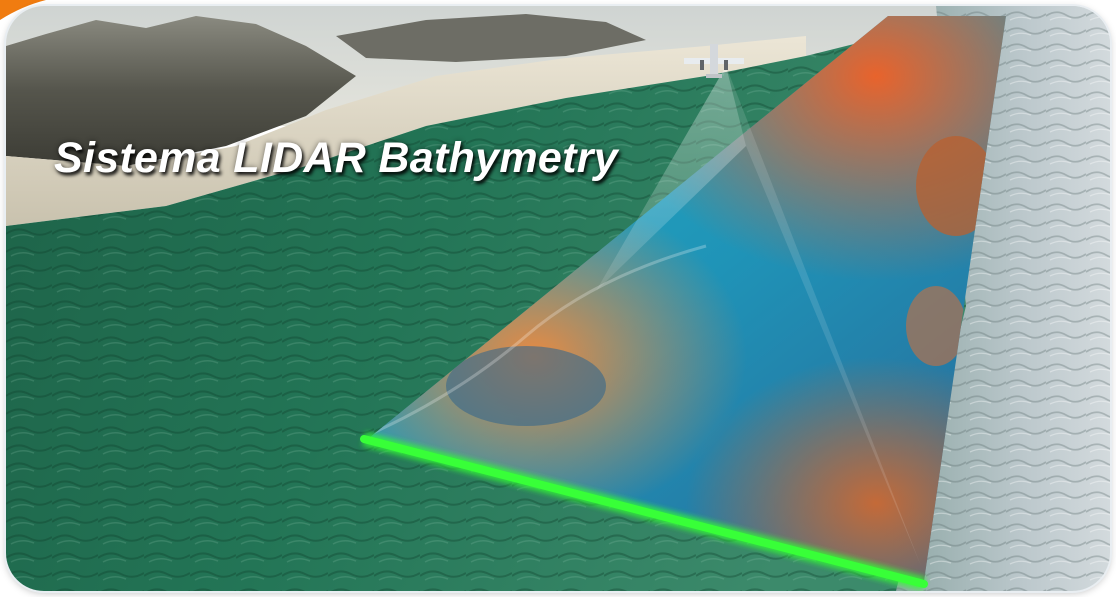 The height and width of the screenshot is (597, 1116). Describe the element at coordinates (671, 178) in the screenshot. I see `laser-beam` at that location.